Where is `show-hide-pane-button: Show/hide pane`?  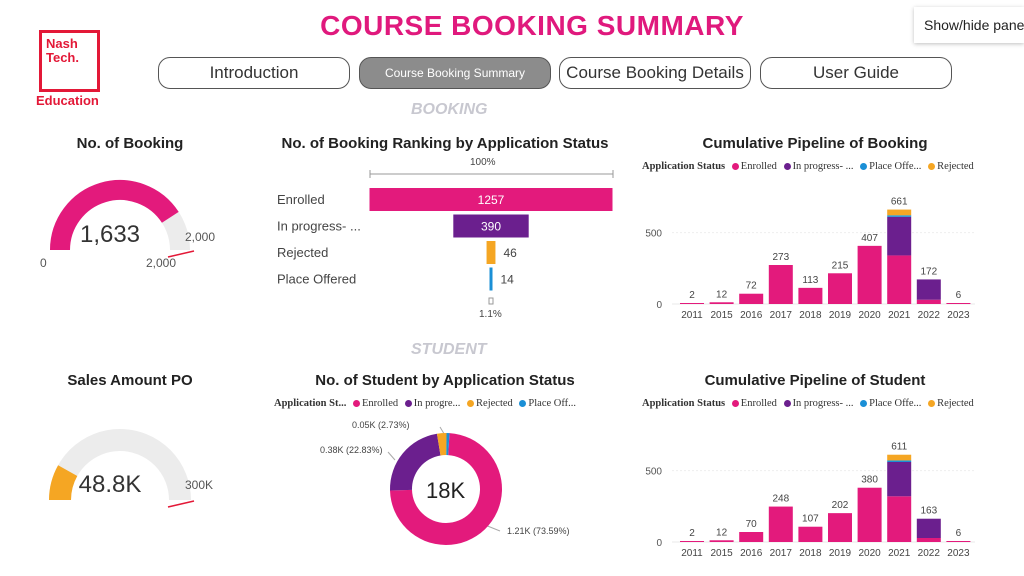
show-hide-pane-button: Show/hide pane is located at coordinates (969, 25).